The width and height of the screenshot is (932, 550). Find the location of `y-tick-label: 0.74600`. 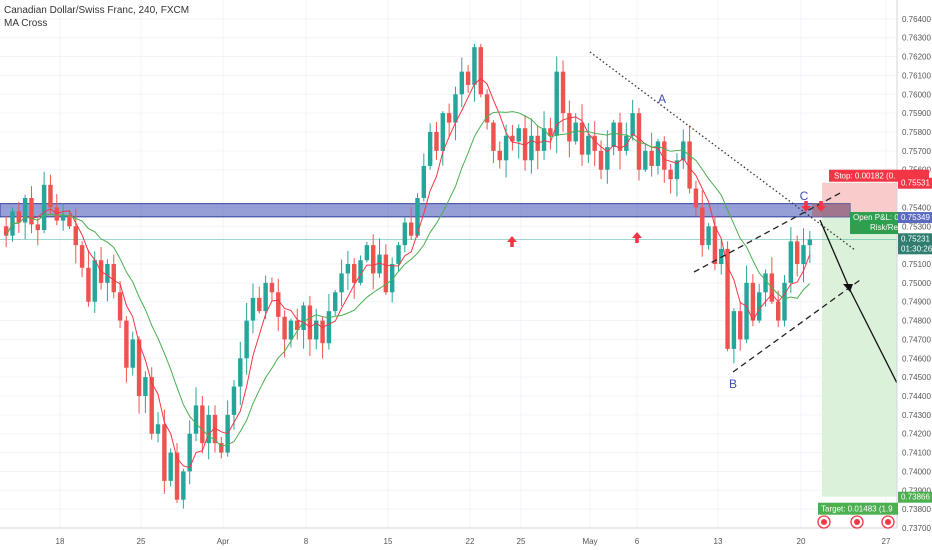

y-tick-label: 0.74600 is located at coordinates (916, 358).